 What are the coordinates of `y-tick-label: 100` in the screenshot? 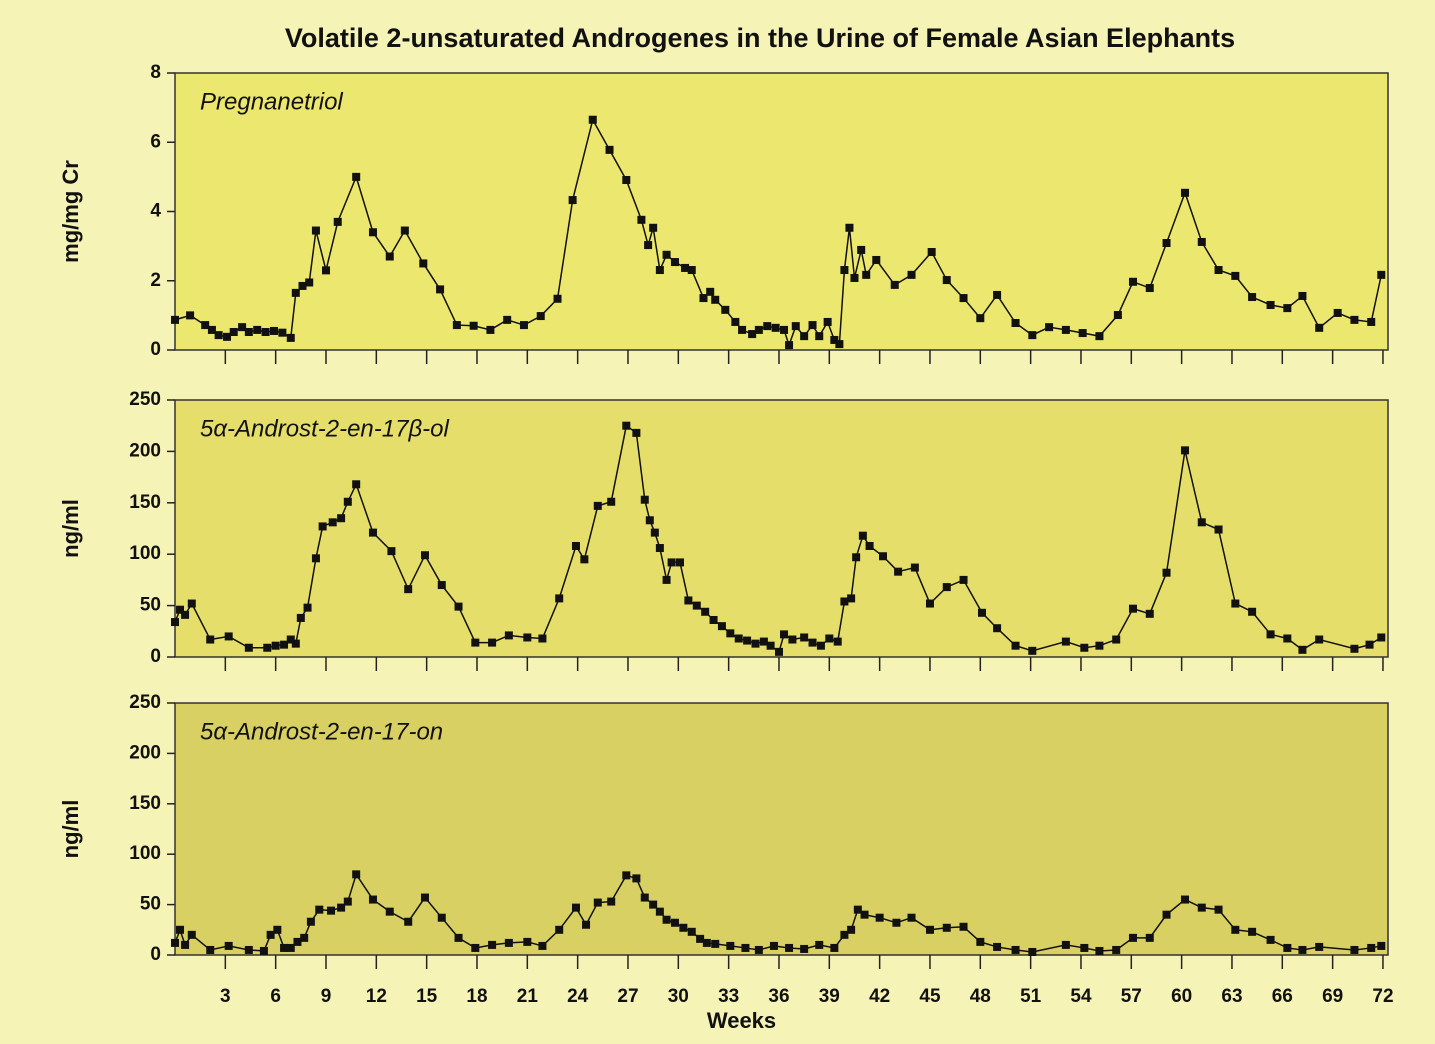 It's located at (145, 853).